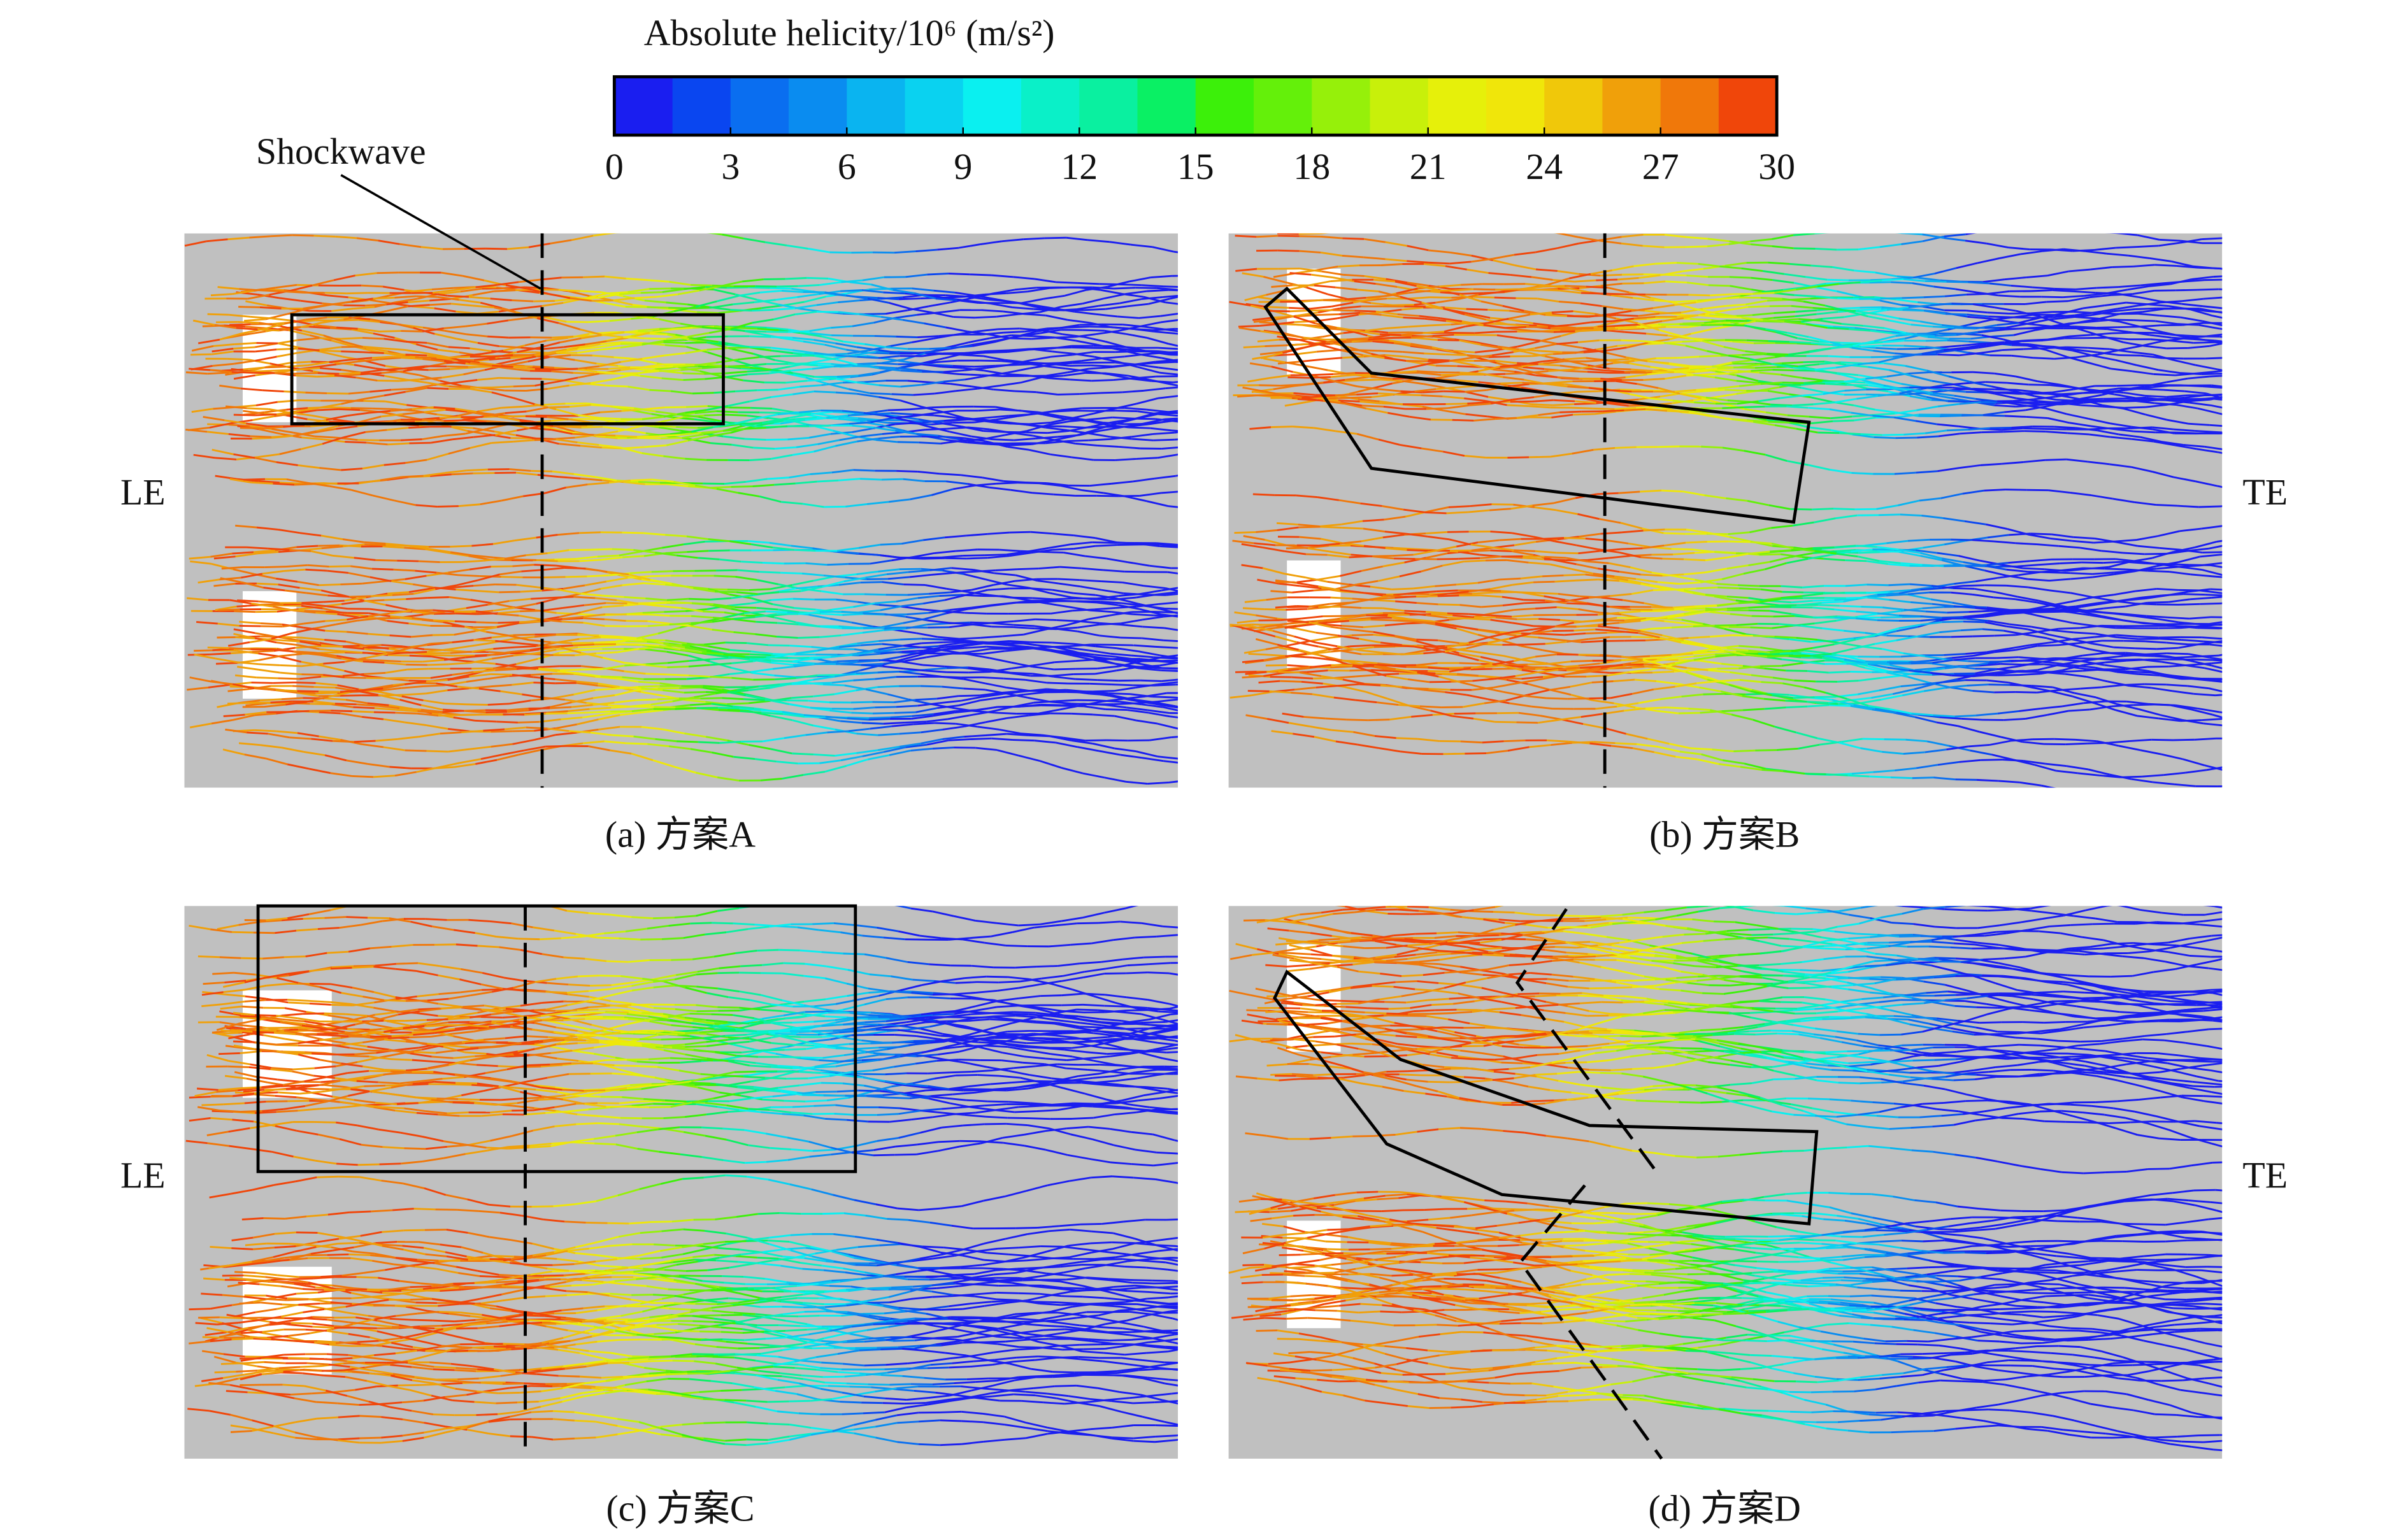  What do you see at coordinates (702, 106) in the screenshot?
I see `colorbar-segment` at bounding box center [702, 106].